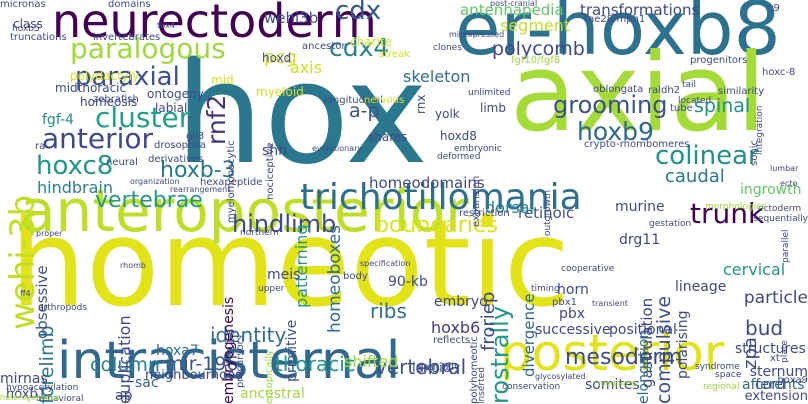 The width and height of the screenshot is (808, 404). I want to click on word-class: class, so click(28, 24).